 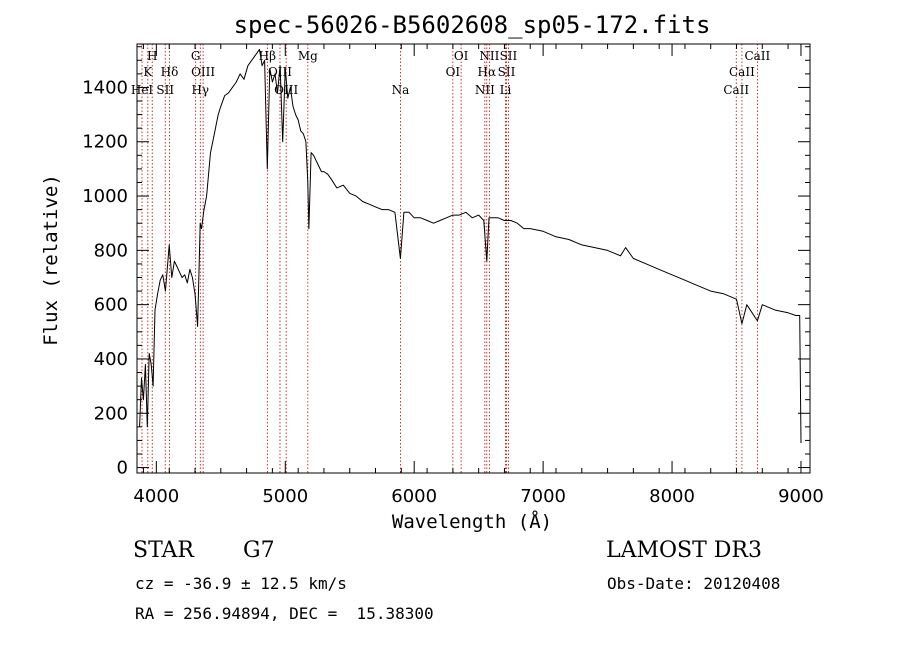 I want to click on y-tick-label: 800, so click(x=111, y=250).